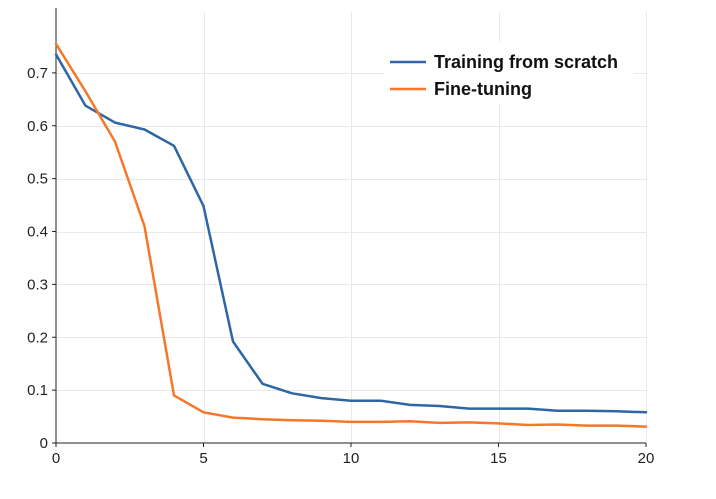 The height and width of the screenshot is (499, 716). Describe the element at coordinates (646, 458) in the screenshot. I see `x-tick-label: 20` at that location.